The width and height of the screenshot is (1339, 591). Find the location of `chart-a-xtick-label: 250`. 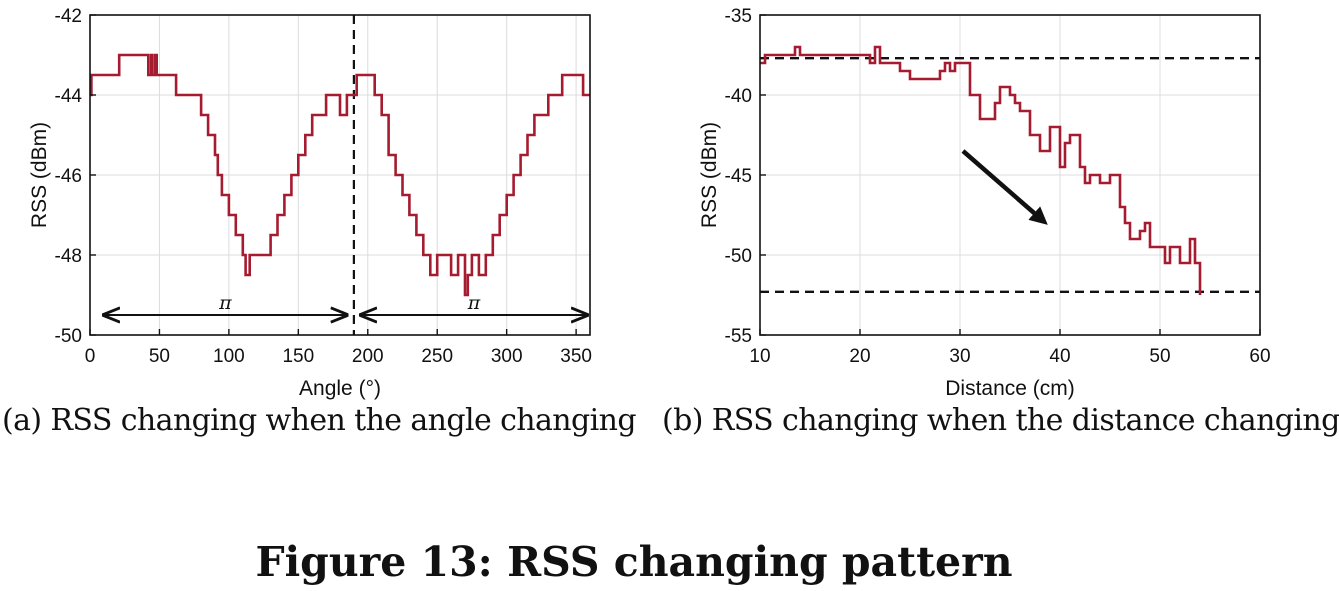

chart-a-xtick-label: 250 is located at coordinates (437, 356).